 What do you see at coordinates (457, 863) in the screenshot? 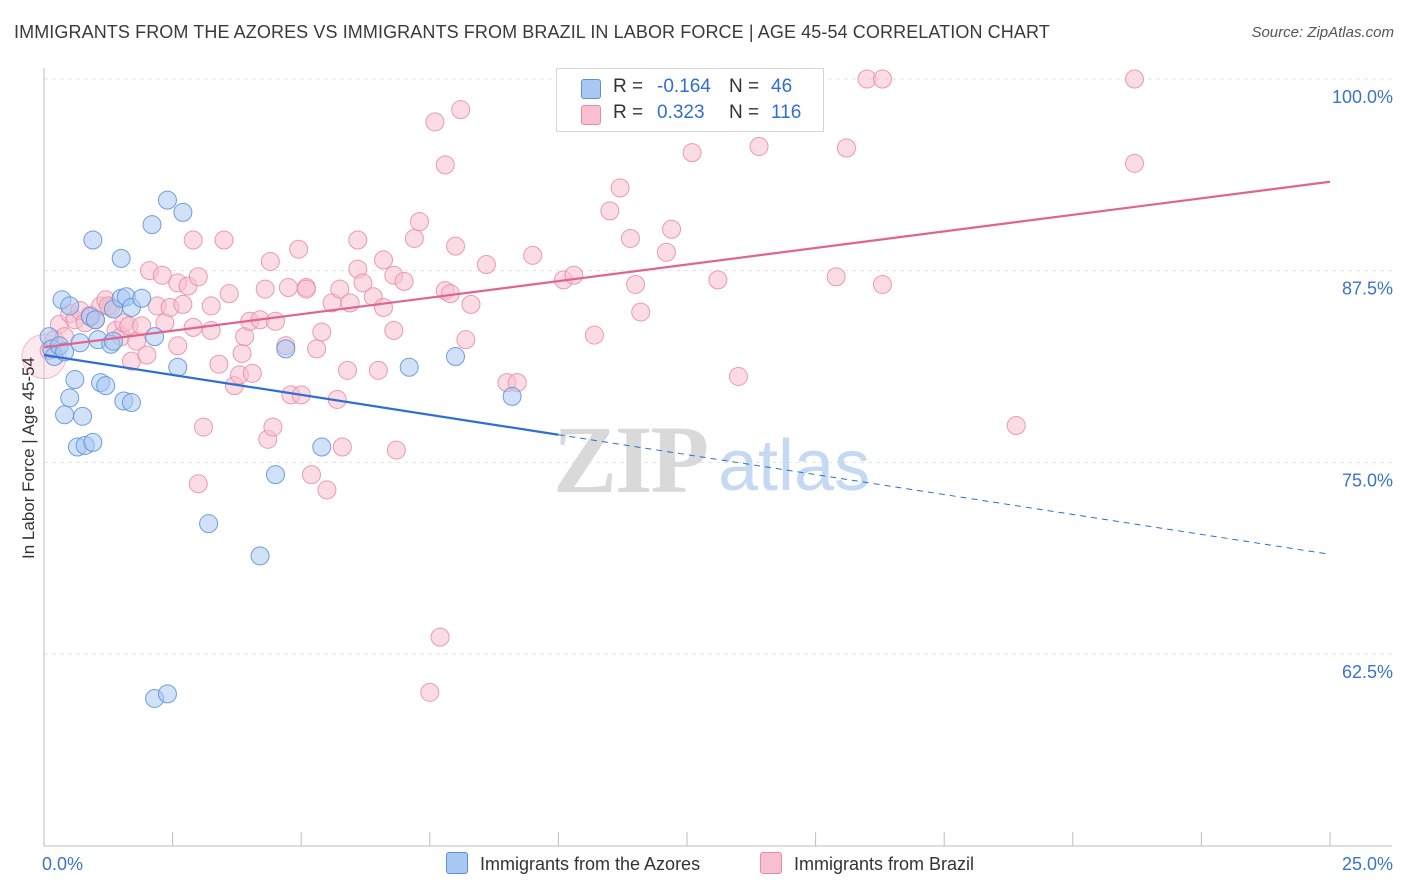
I see `bottom-legend-swatch-azores` at bounding box center [457, 863].